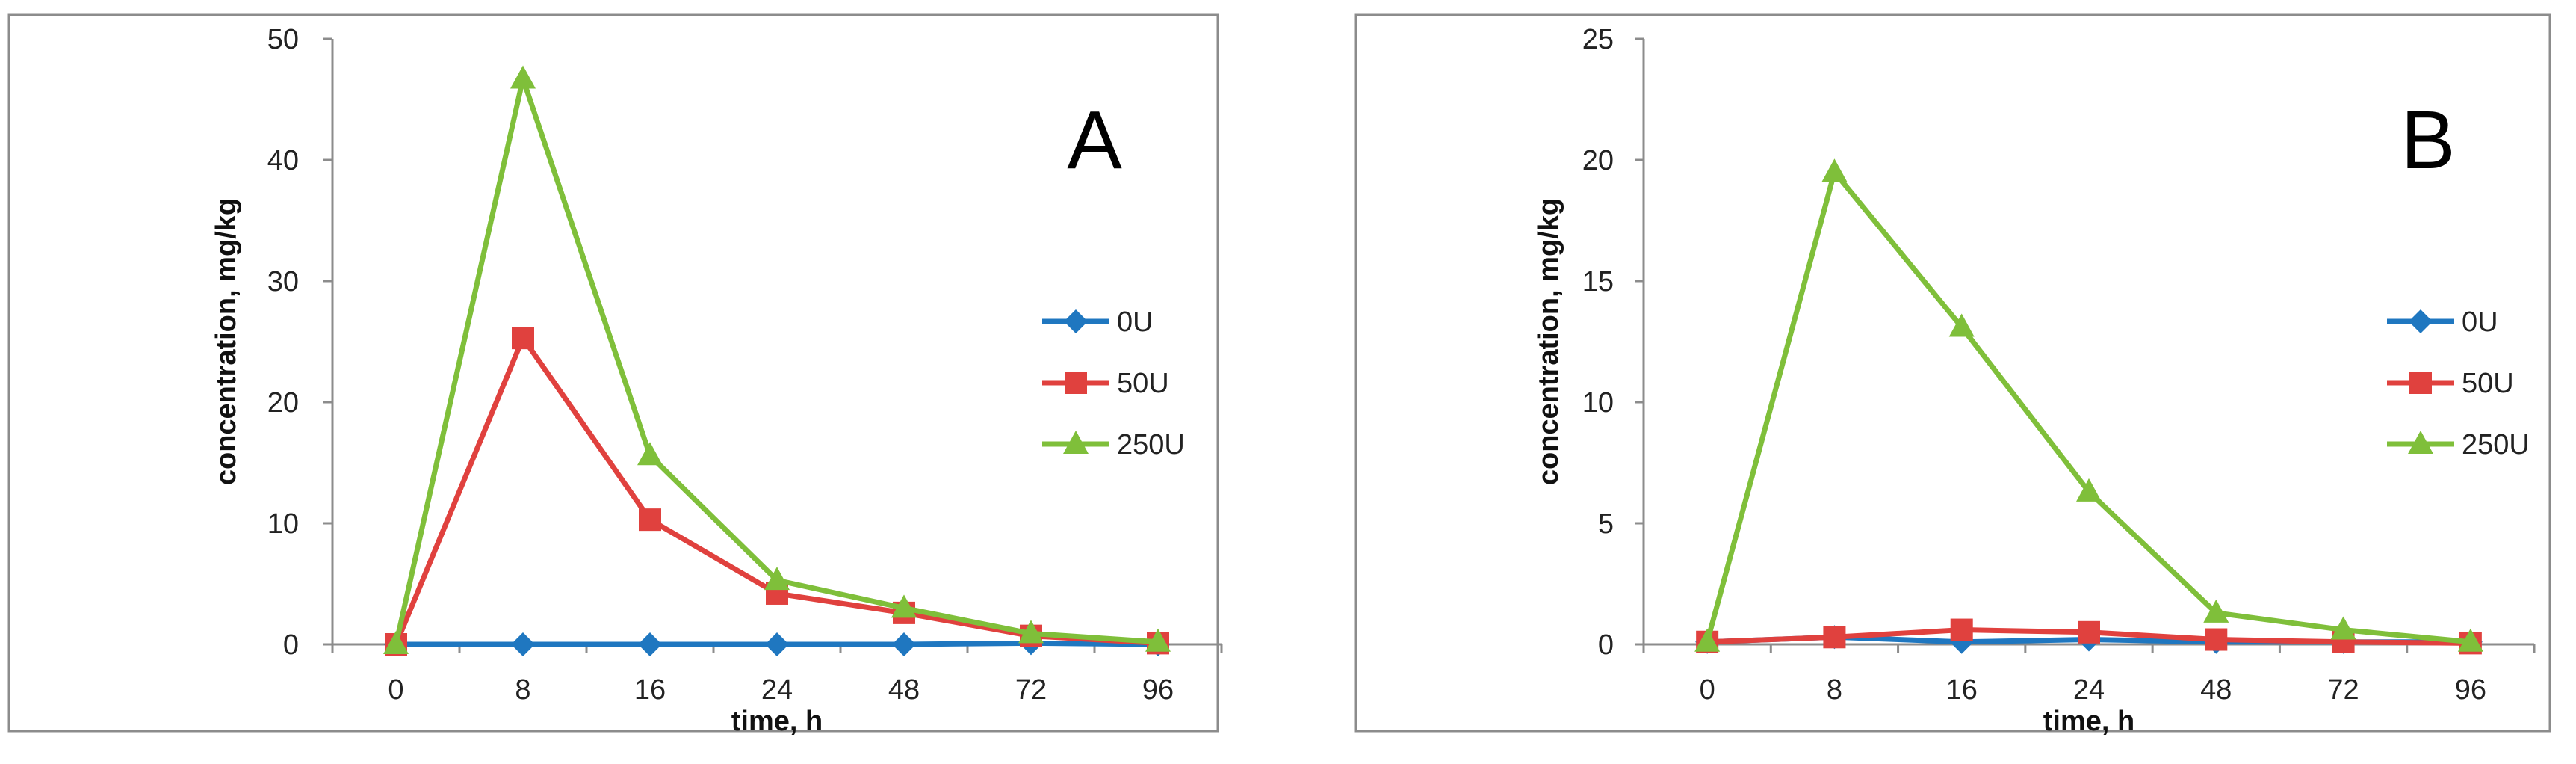  I want to click on y-tick-label: 25, so click(1598, 39).